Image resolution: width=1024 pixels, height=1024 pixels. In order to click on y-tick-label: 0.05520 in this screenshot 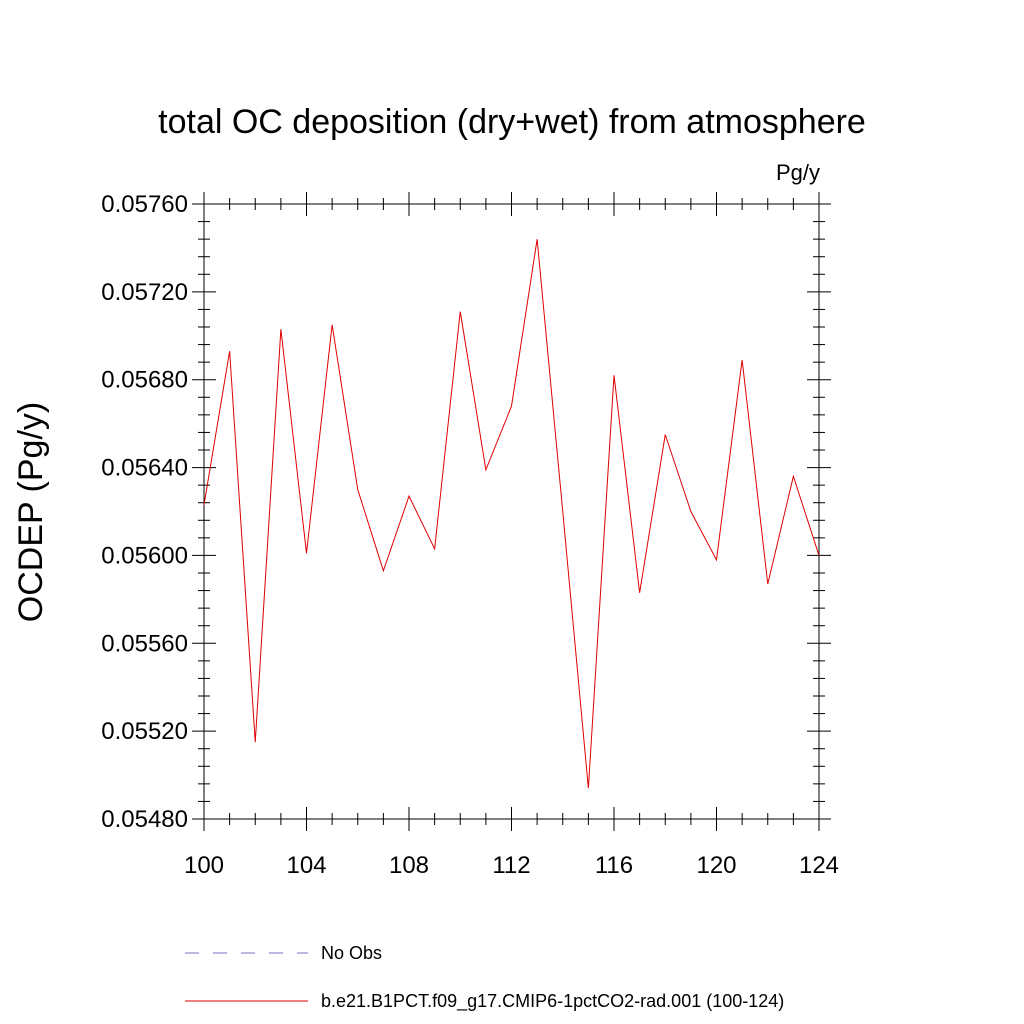, I will do `click(144, 731)`.